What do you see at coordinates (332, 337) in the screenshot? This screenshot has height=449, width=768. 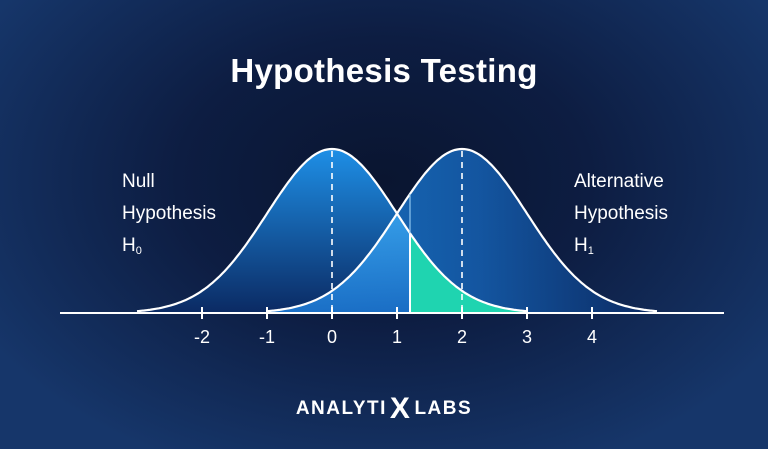 I see `tick-label: 0` at bounding box center [332, 337].